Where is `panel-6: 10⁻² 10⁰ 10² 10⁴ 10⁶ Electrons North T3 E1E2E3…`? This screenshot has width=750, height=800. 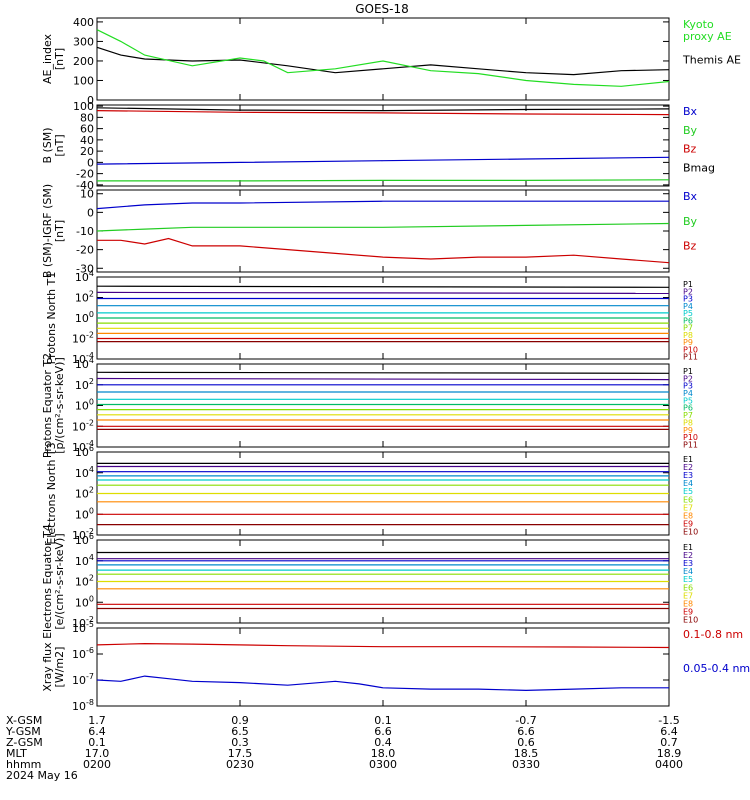
panel-6: 10⁻² 10⁰ 10² 10⁴ 10⁶ Electrons North T3 E1E2E3… is located at coordinates (371, 493).